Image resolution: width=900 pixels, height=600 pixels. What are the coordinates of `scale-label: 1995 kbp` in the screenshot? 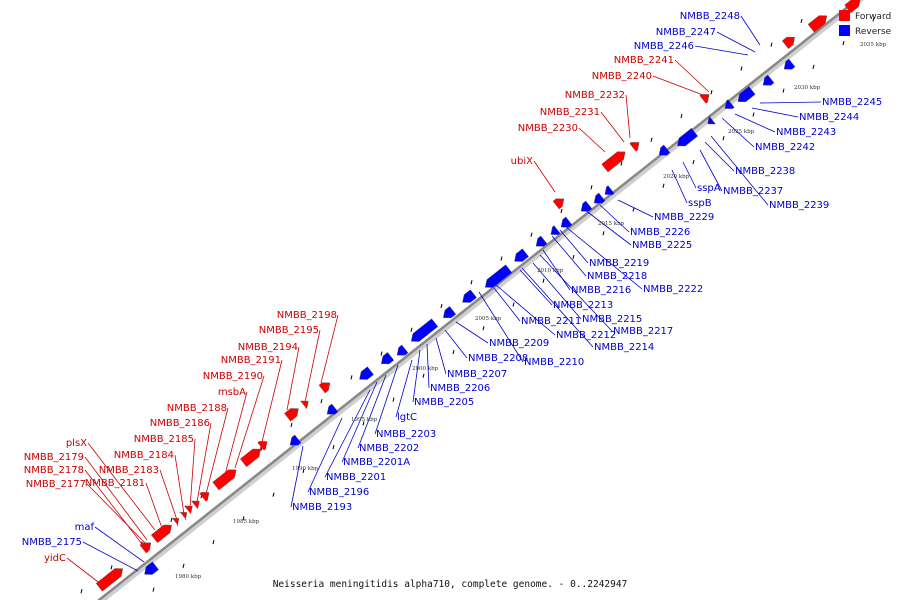 It's located at (364, 420).